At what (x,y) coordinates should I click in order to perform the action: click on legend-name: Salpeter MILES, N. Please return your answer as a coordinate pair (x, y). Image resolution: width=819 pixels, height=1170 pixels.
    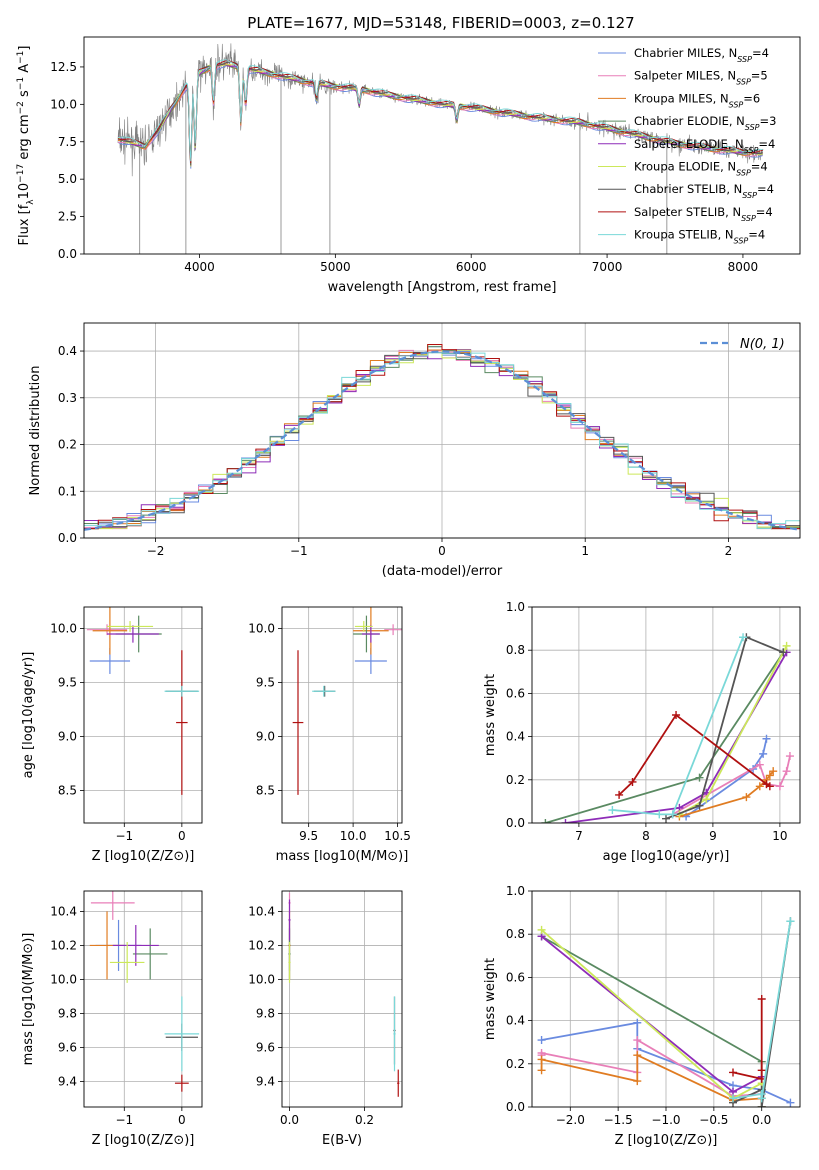
    Looking at the image, I should click on (685, 76).